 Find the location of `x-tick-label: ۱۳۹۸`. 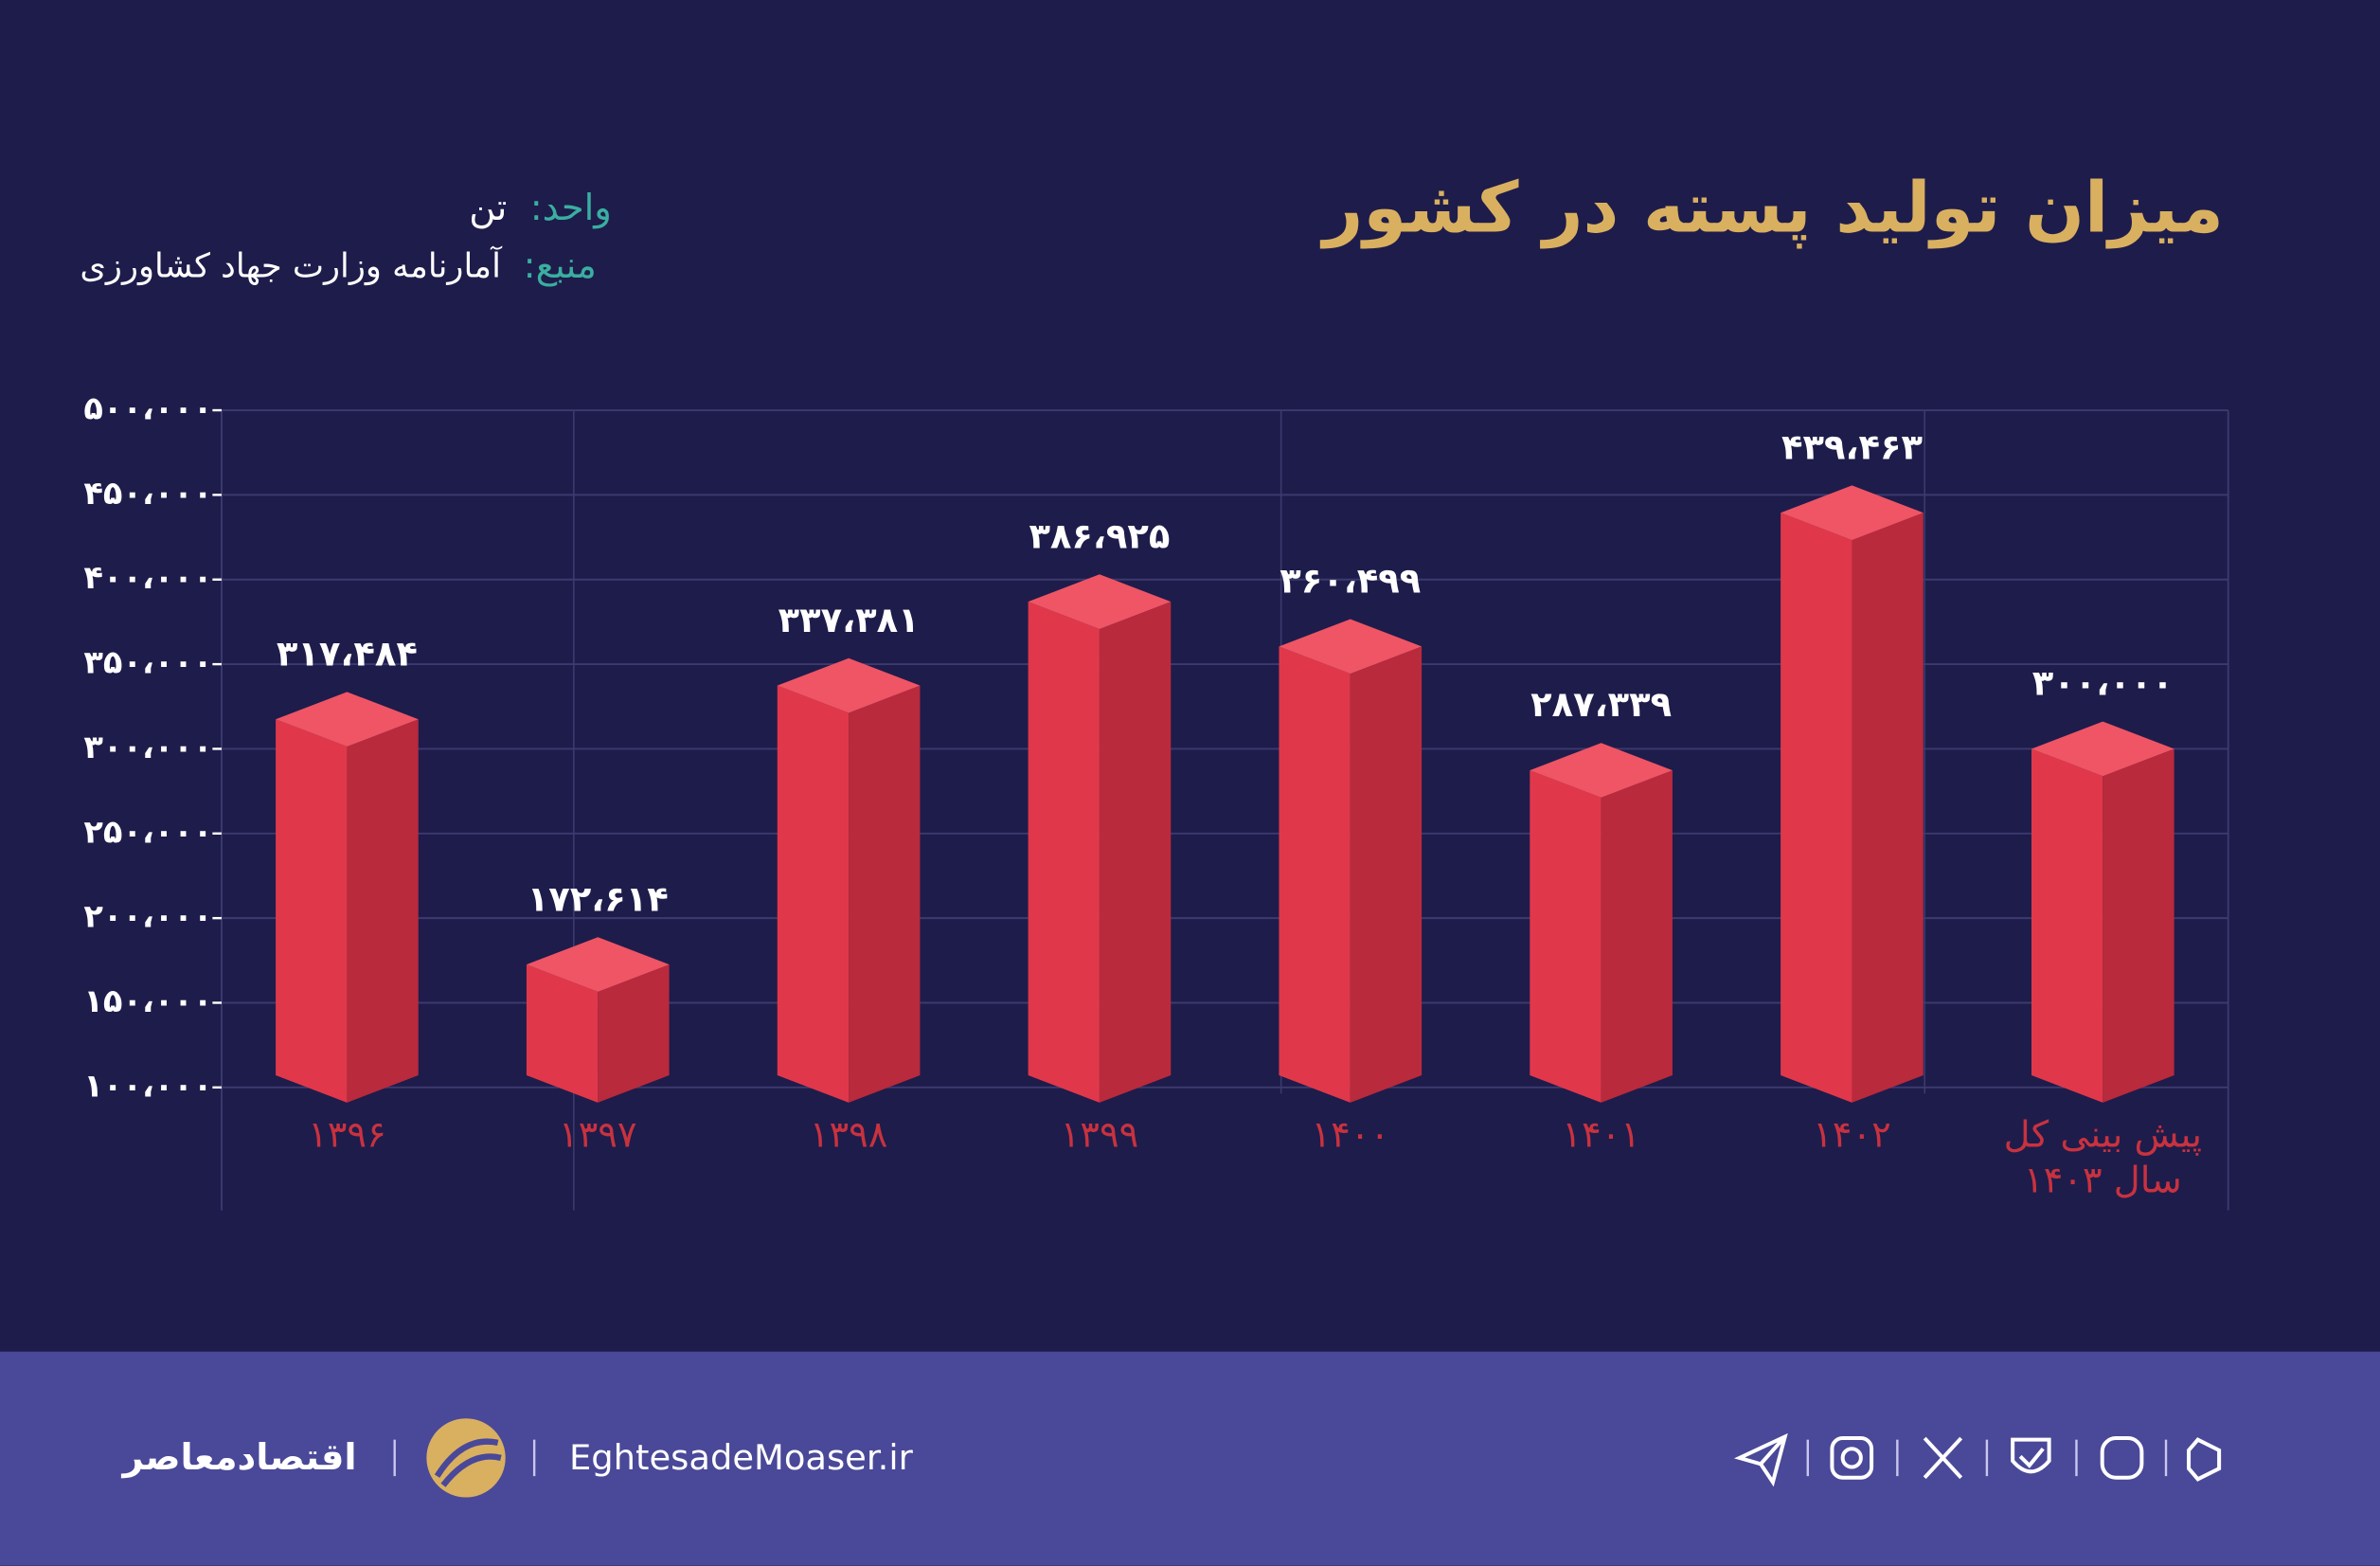

x-tick-label: ۱۳۹۸ is located at coordinates (849, 1134).